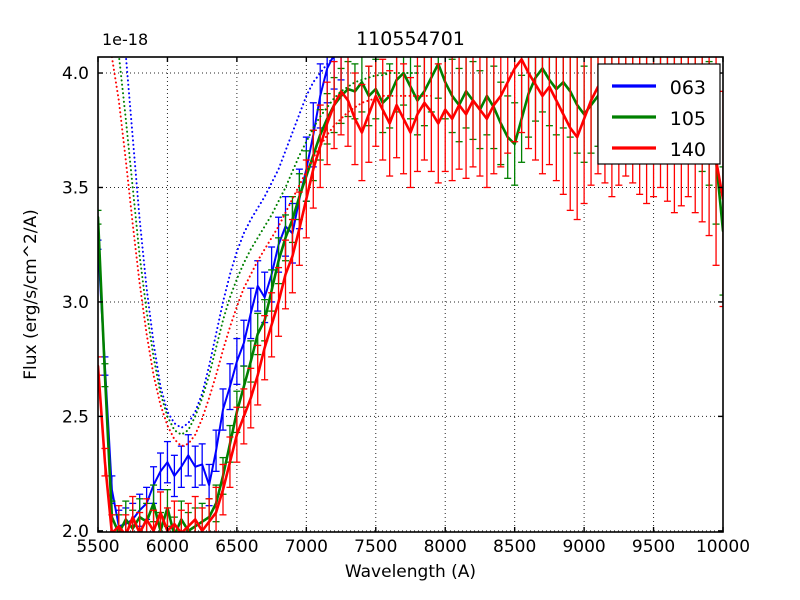 The image size is (800, 600). What do you see at coordinates (653, 547) in the screenshot?
I see `xtick-label: 9500` at bounding box center [653, 547].